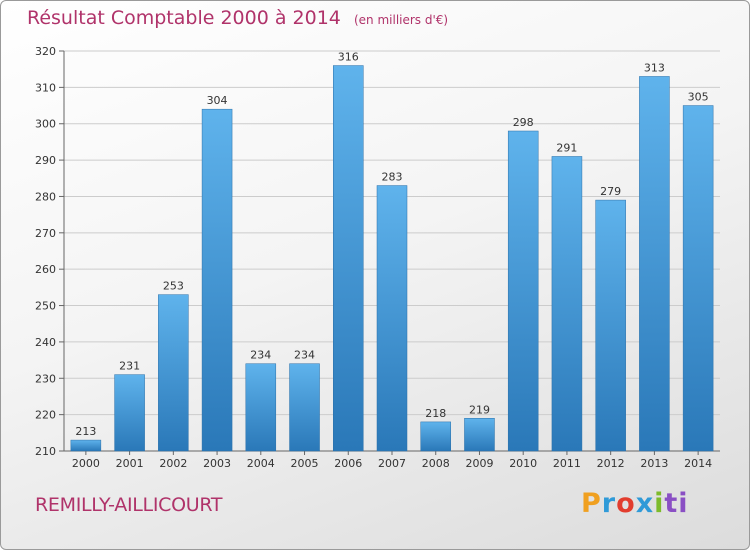  I want to click on y-tick-label: 250, so click(45, 306).